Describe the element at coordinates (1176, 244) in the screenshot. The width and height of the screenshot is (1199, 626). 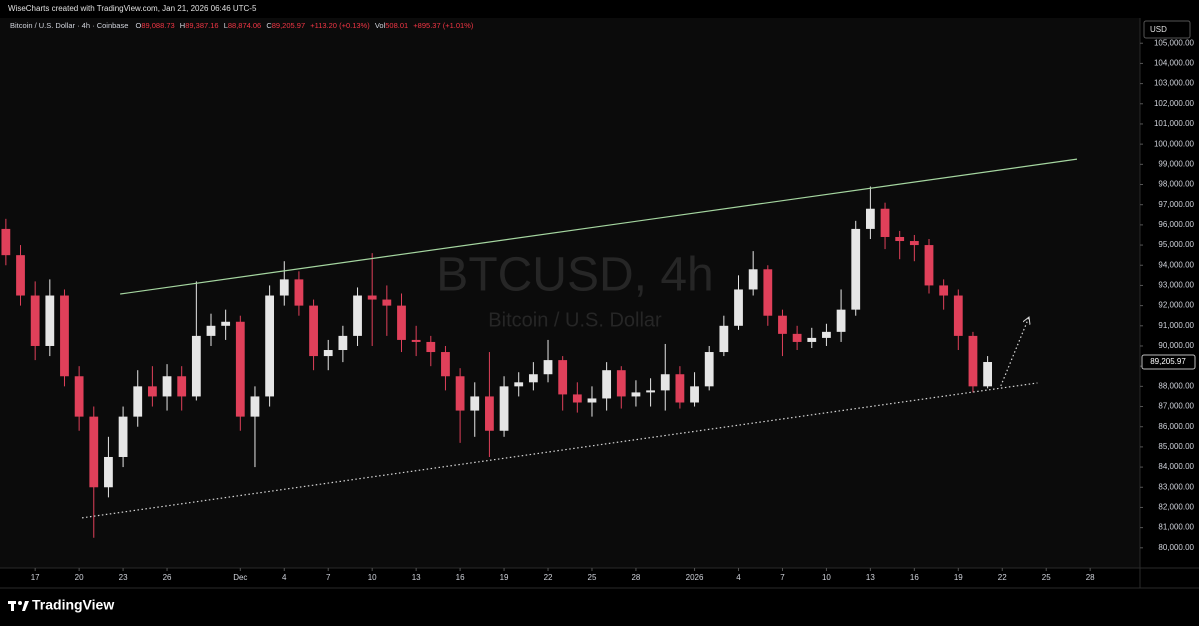
I see `y-tick-label: 95,000.00` at that location.